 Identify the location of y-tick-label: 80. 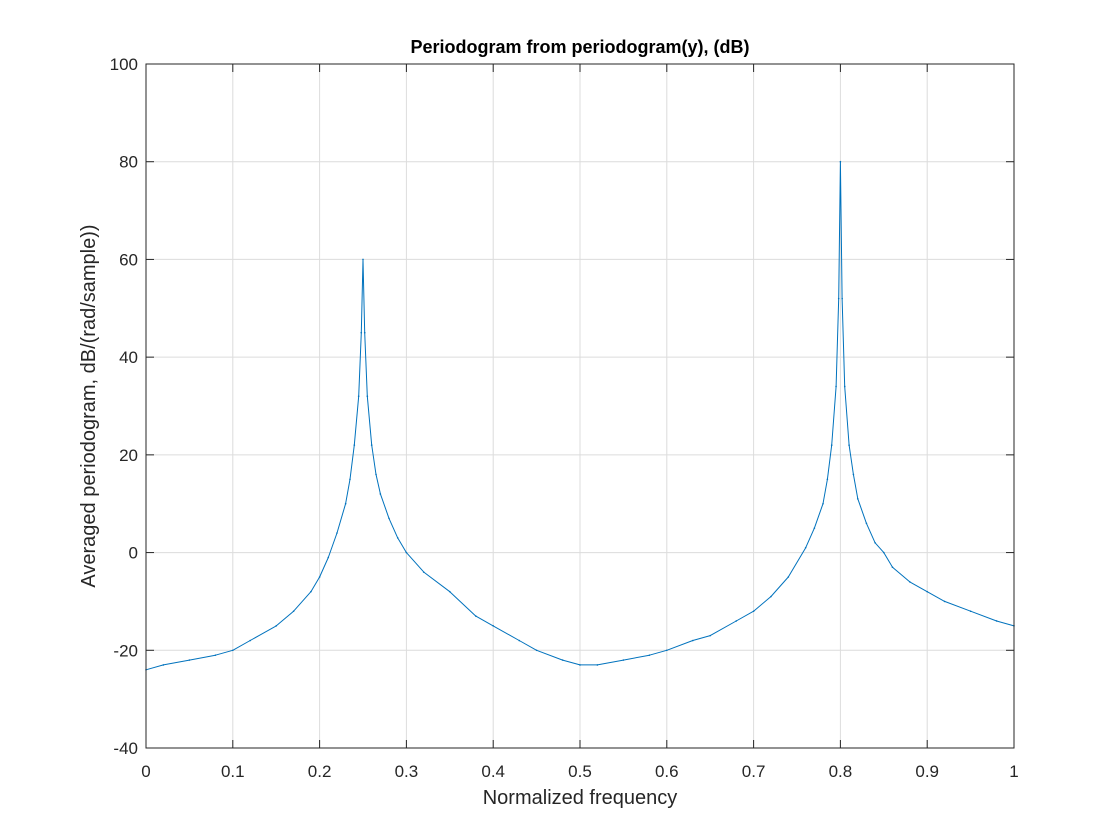
(128, 162).